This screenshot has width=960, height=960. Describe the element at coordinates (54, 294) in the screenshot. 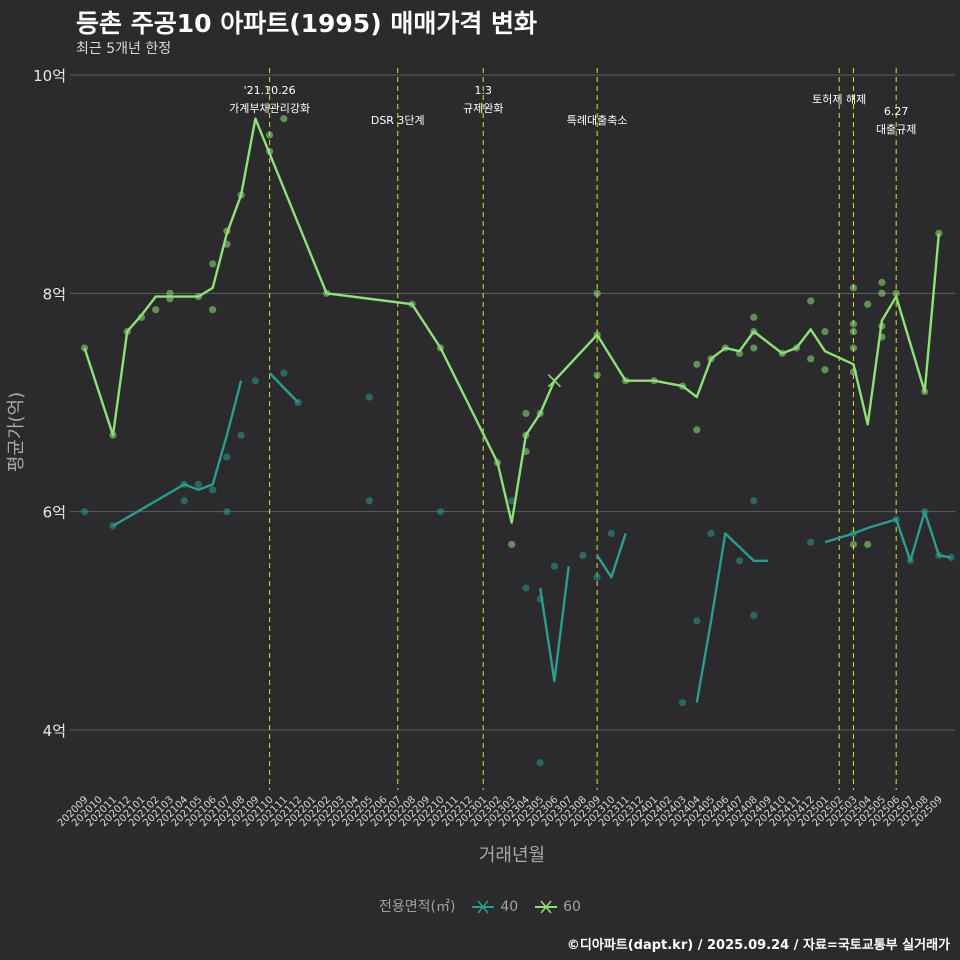

I see `y-tick-label: 8억` at that location.